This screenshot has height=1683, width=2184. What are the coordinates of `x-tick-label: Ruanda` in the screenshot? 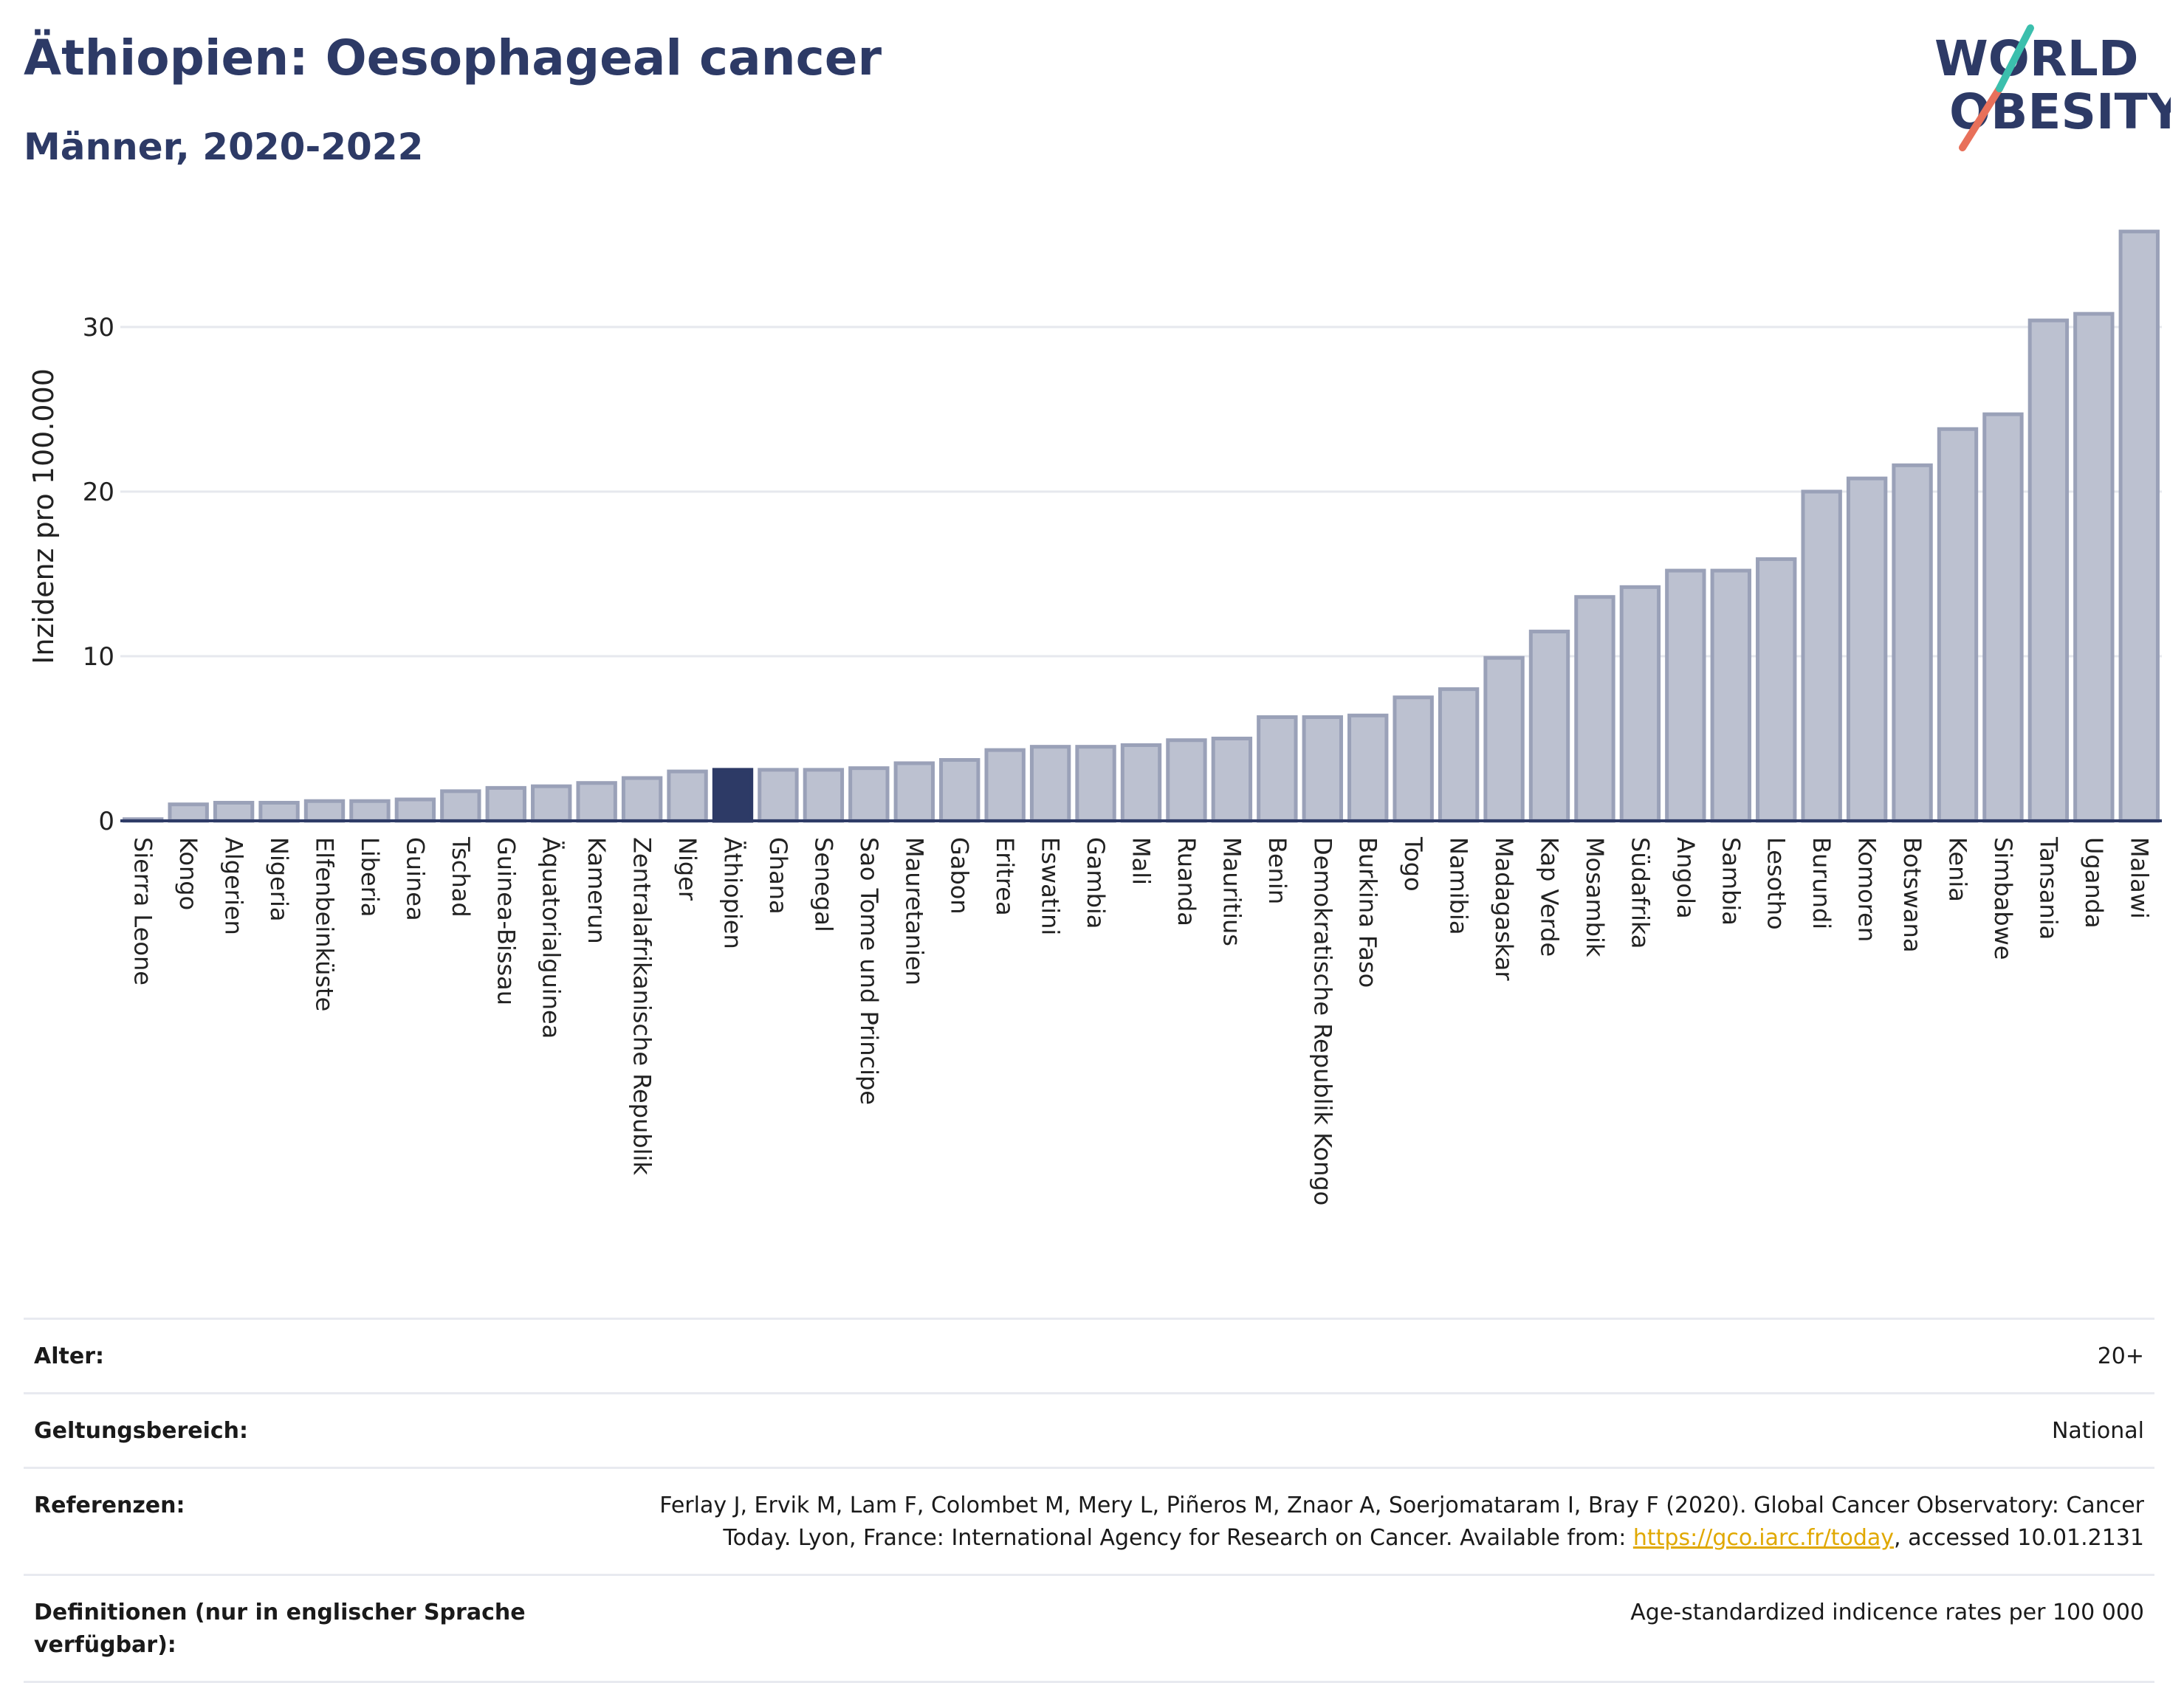 It's located at (1187, 882).